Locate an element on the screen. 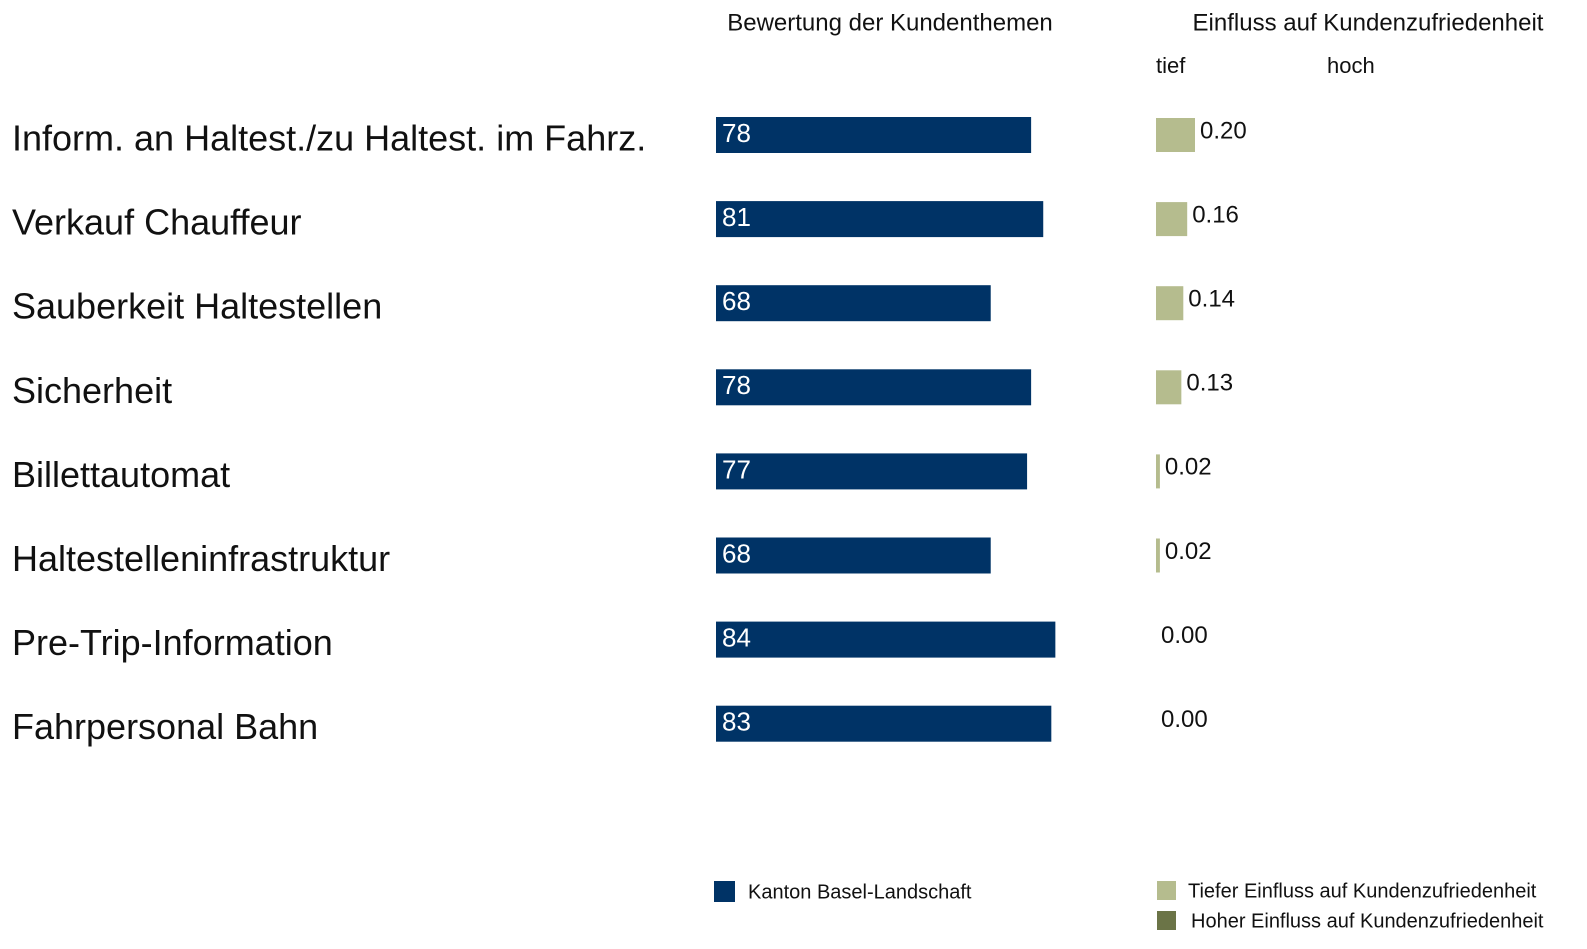 The height and width of the screenshot is (949, 1587). legend-label: Kanton Basel-Landschaft is located at coordinates (860, 892).